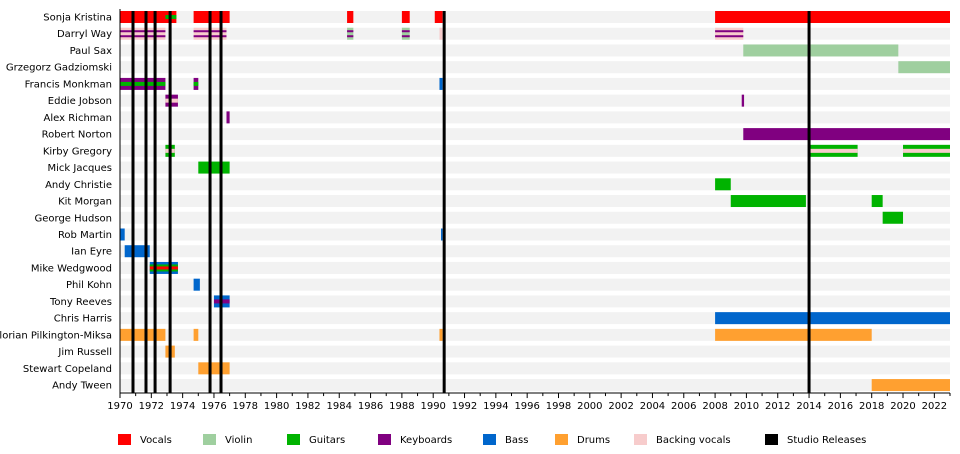 The height and width of the screenshot is (454, 960). I want to click on x-tick-label: 1970, so click(119, 406).